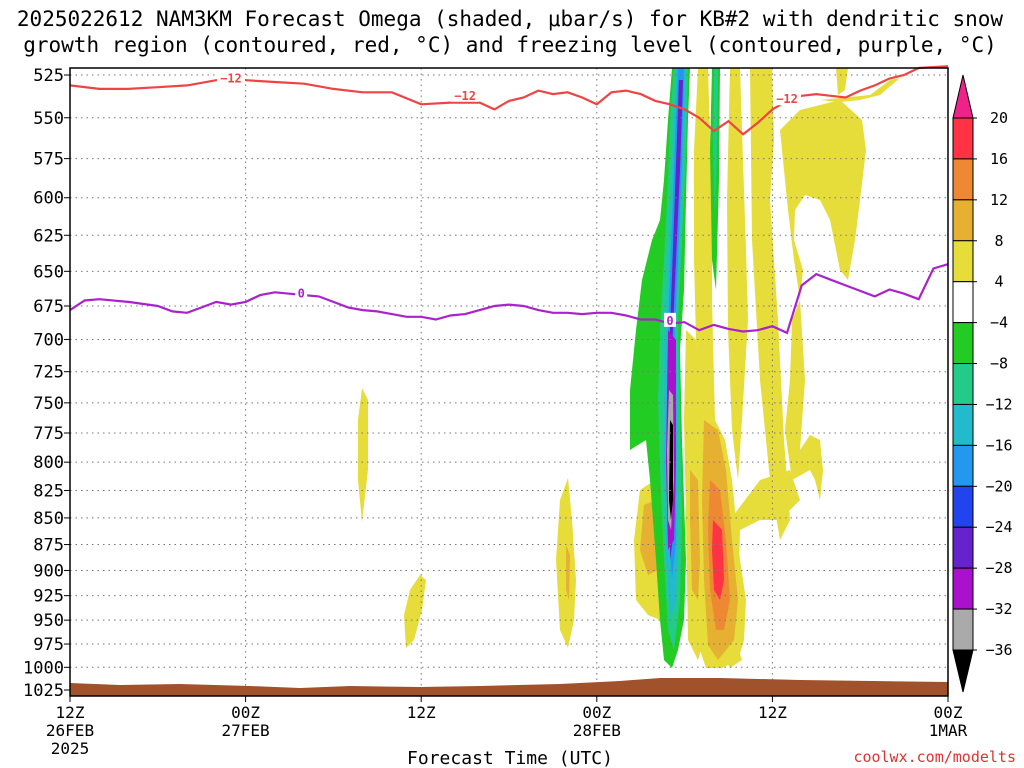 The width and height of the screenshot is (1024, 768). What do you see at coordinates (999, 118) in the screenshot?
I see `colorbar-label: 20` at bounding box center [999, 118].